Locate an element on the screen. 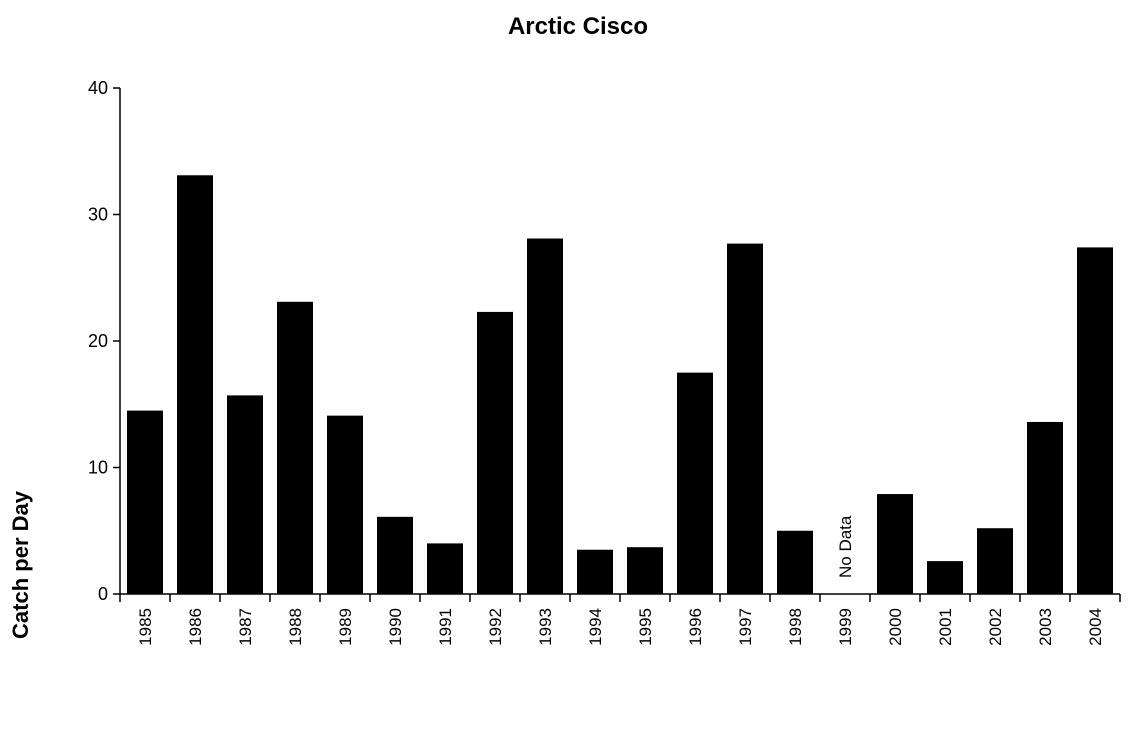 The height and width of the screenshot is (745, 1135). bar-1990 is located at coordinates (395, 555).